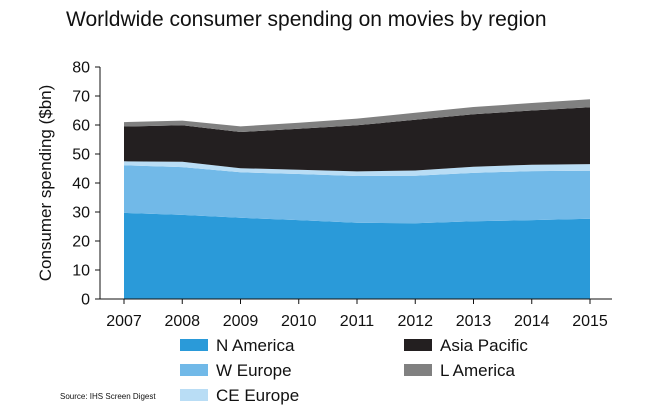 This screenshot has height=414, width=660. What do you see at coordinates (257, 395) in the screenshot?
I see `legend-label: CE Europe` at bounding box center [257, 395].